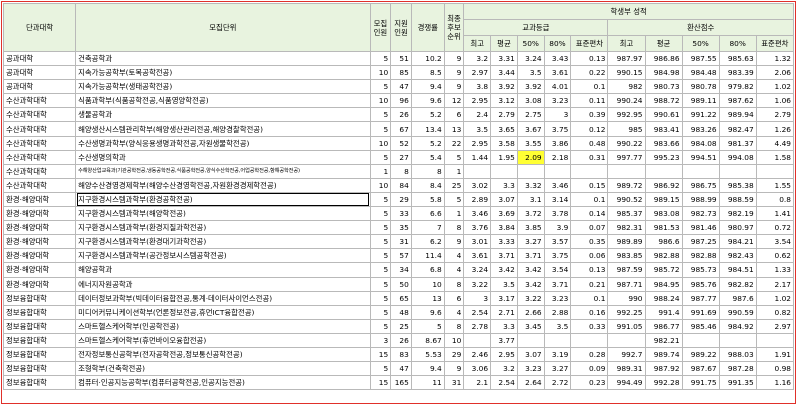 The image size is (800, 407). What do you see at coordinates (39, 256) in the screenshot?
I see `cell-college: 환경·해양대학` at bounding box center [39, 256].